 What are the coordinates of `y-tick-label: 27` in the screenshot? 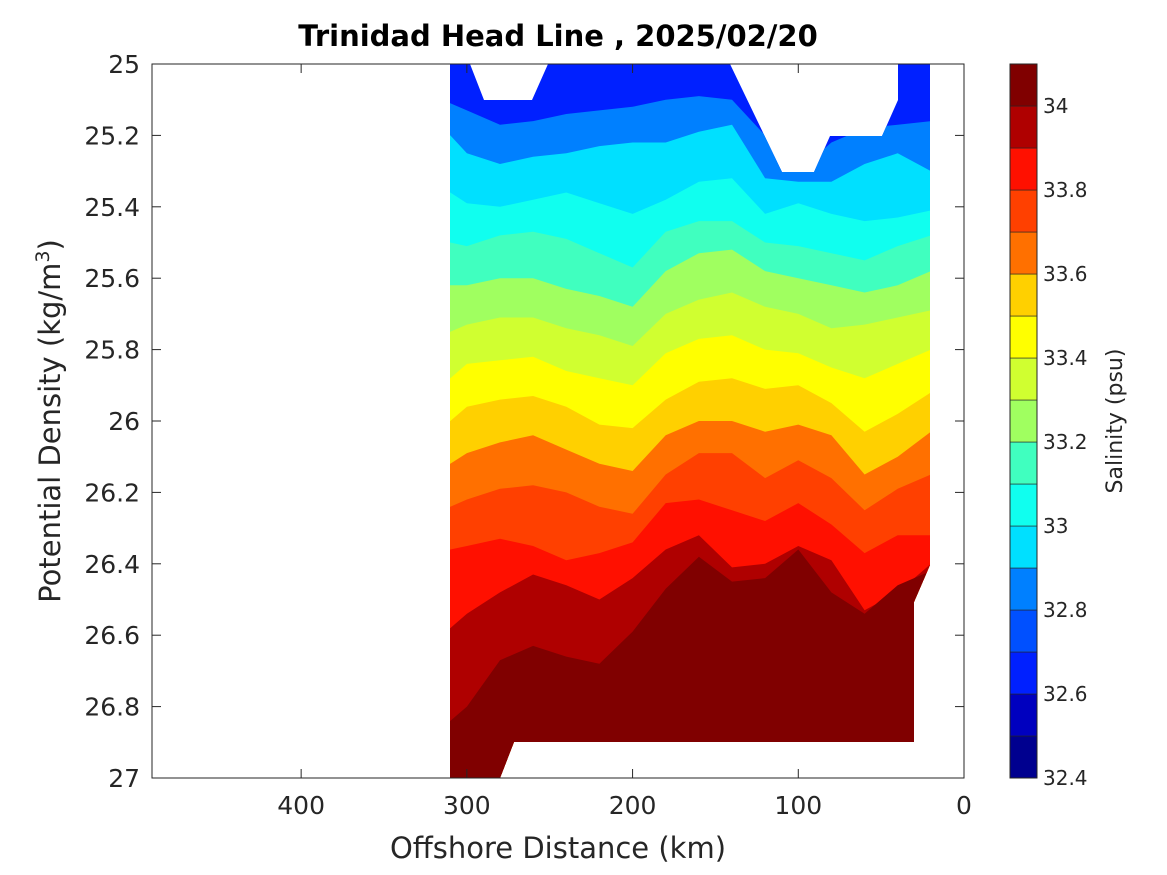 It's located at (124, 778).